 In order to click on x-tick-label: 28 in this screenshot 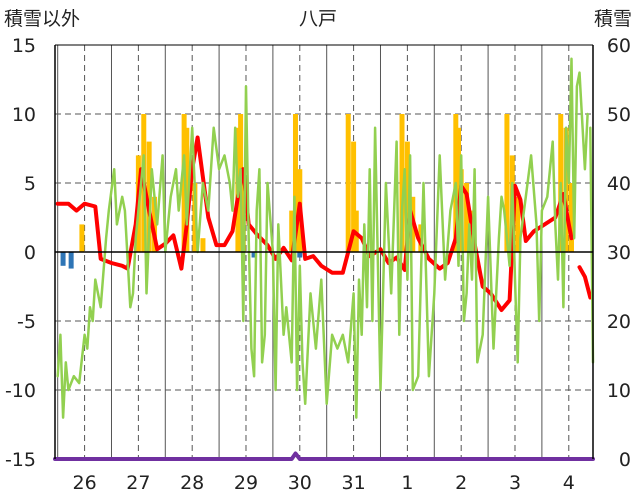, I will do `click(192, 483)`.